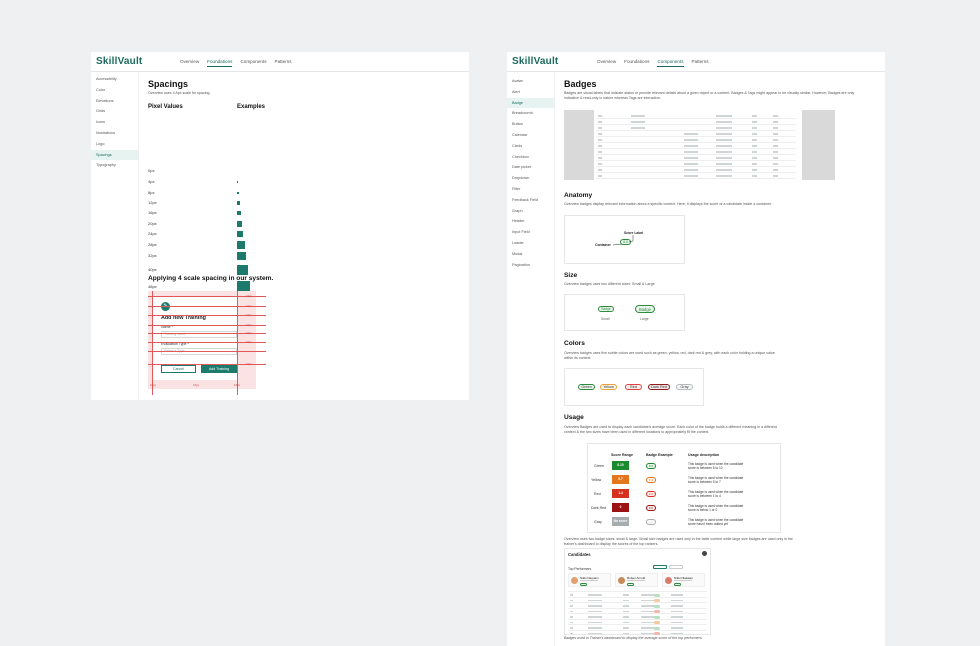  What do you see at coordinates (106, 165) in the screenshot?
I see `sidebar-item-typography: Typography` at bounding box center [106, 165].